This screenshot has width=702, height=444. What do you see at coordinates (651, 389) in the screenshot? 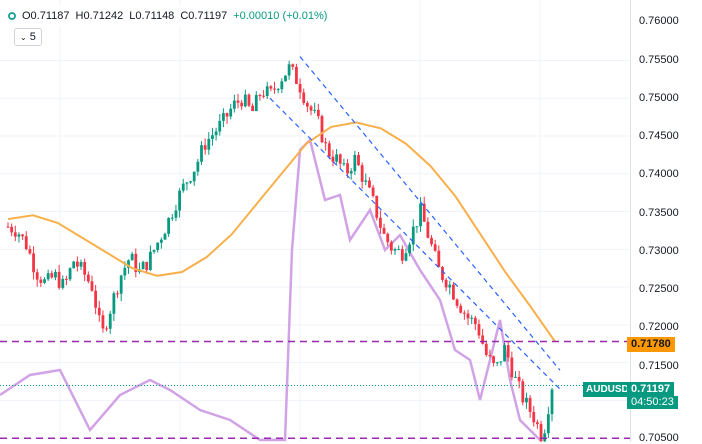
I see `last-price-tag: 0.71197` at bounding box center [651, 389].